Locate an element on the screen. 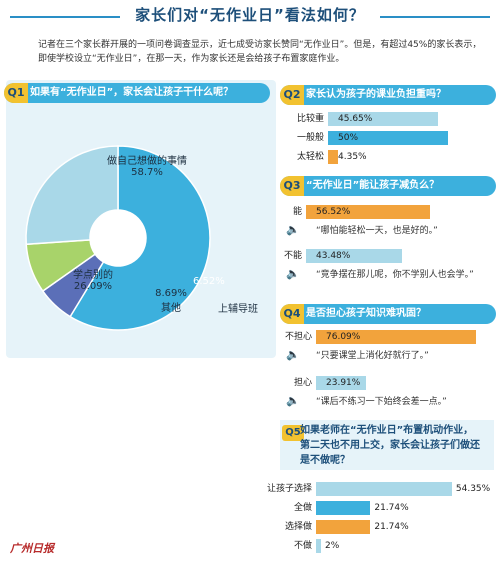 This screenshot has width=500, height=566. pie-slices is located at coordinates (118, 238).